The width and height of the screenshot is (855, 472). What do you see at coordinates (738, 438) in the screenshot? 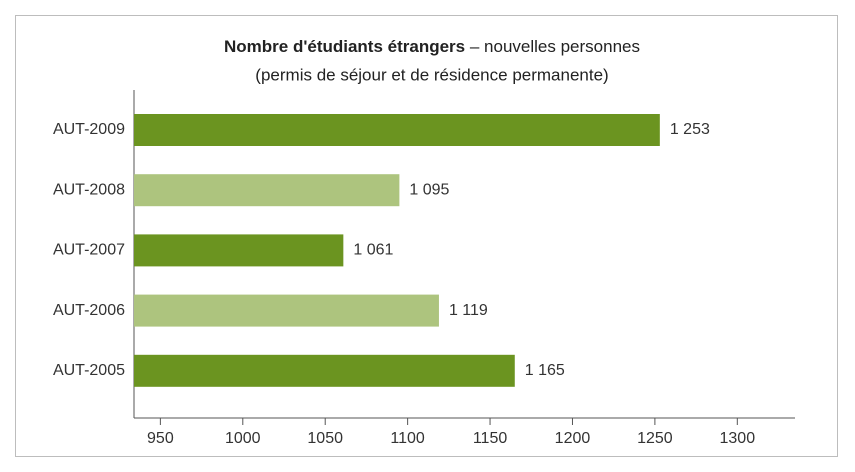
I see `x-tick-label: 1300` at bounding box center [738, 438].